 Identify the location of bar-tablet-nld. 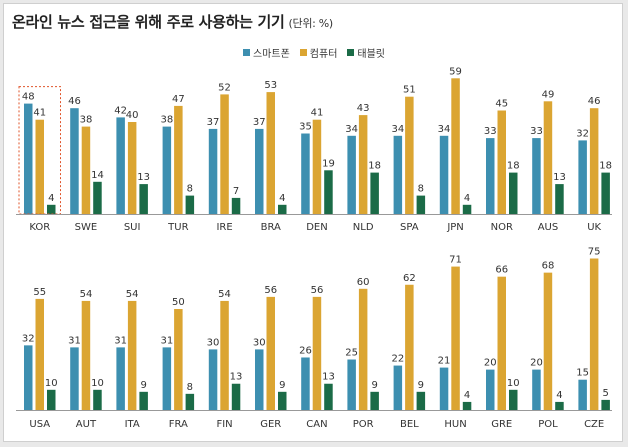
(374, 193).